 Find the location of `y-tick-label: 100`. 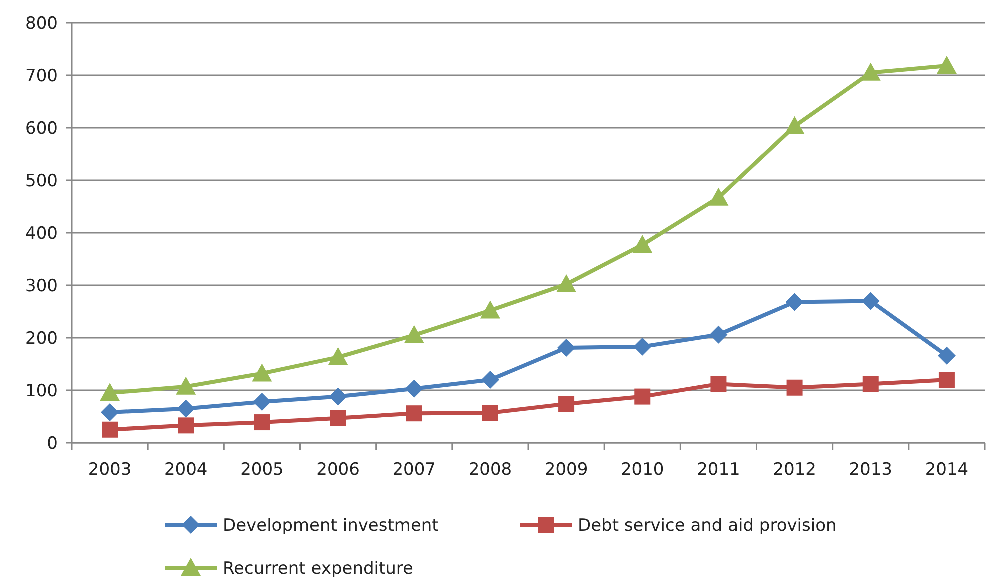

y-tick-label: 100 is located at coordinates (42, 391).